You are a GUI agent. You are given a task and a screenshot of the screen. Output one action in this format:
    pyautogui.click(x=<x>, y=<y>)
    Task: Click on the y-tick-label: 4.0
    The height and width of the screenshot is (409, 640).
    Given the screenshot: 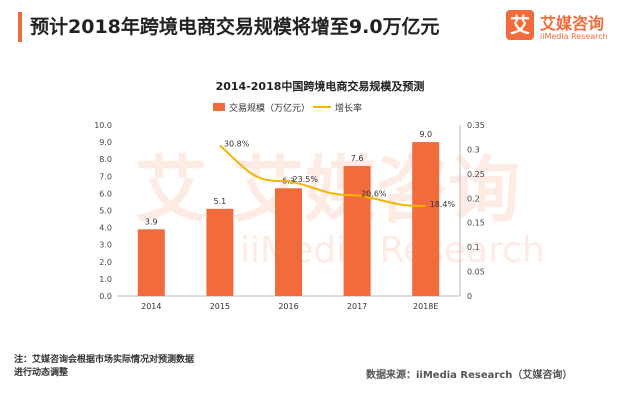 What is the action you would take?
    pyautogui.click(x=105, y=228)
    